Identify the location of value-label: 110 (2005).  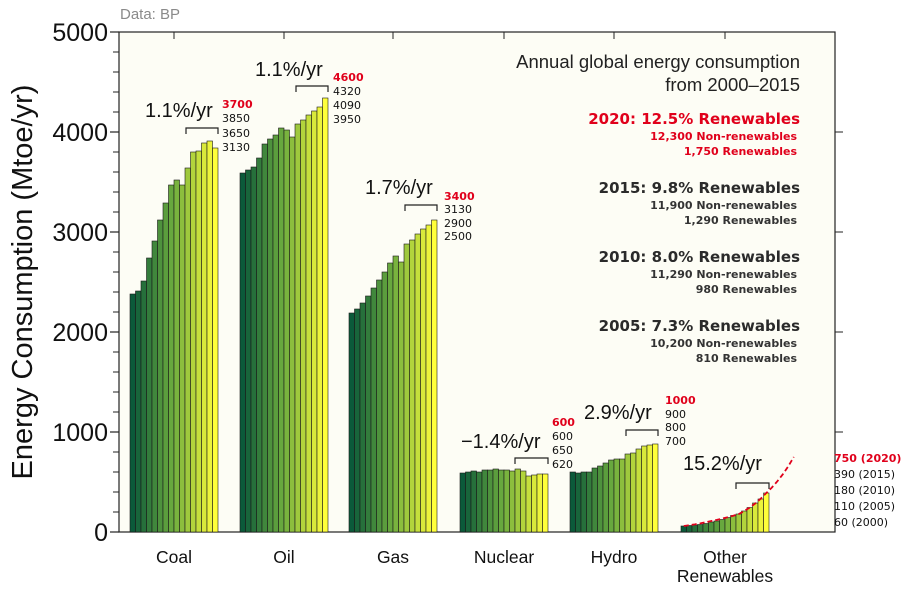
(864, 506).